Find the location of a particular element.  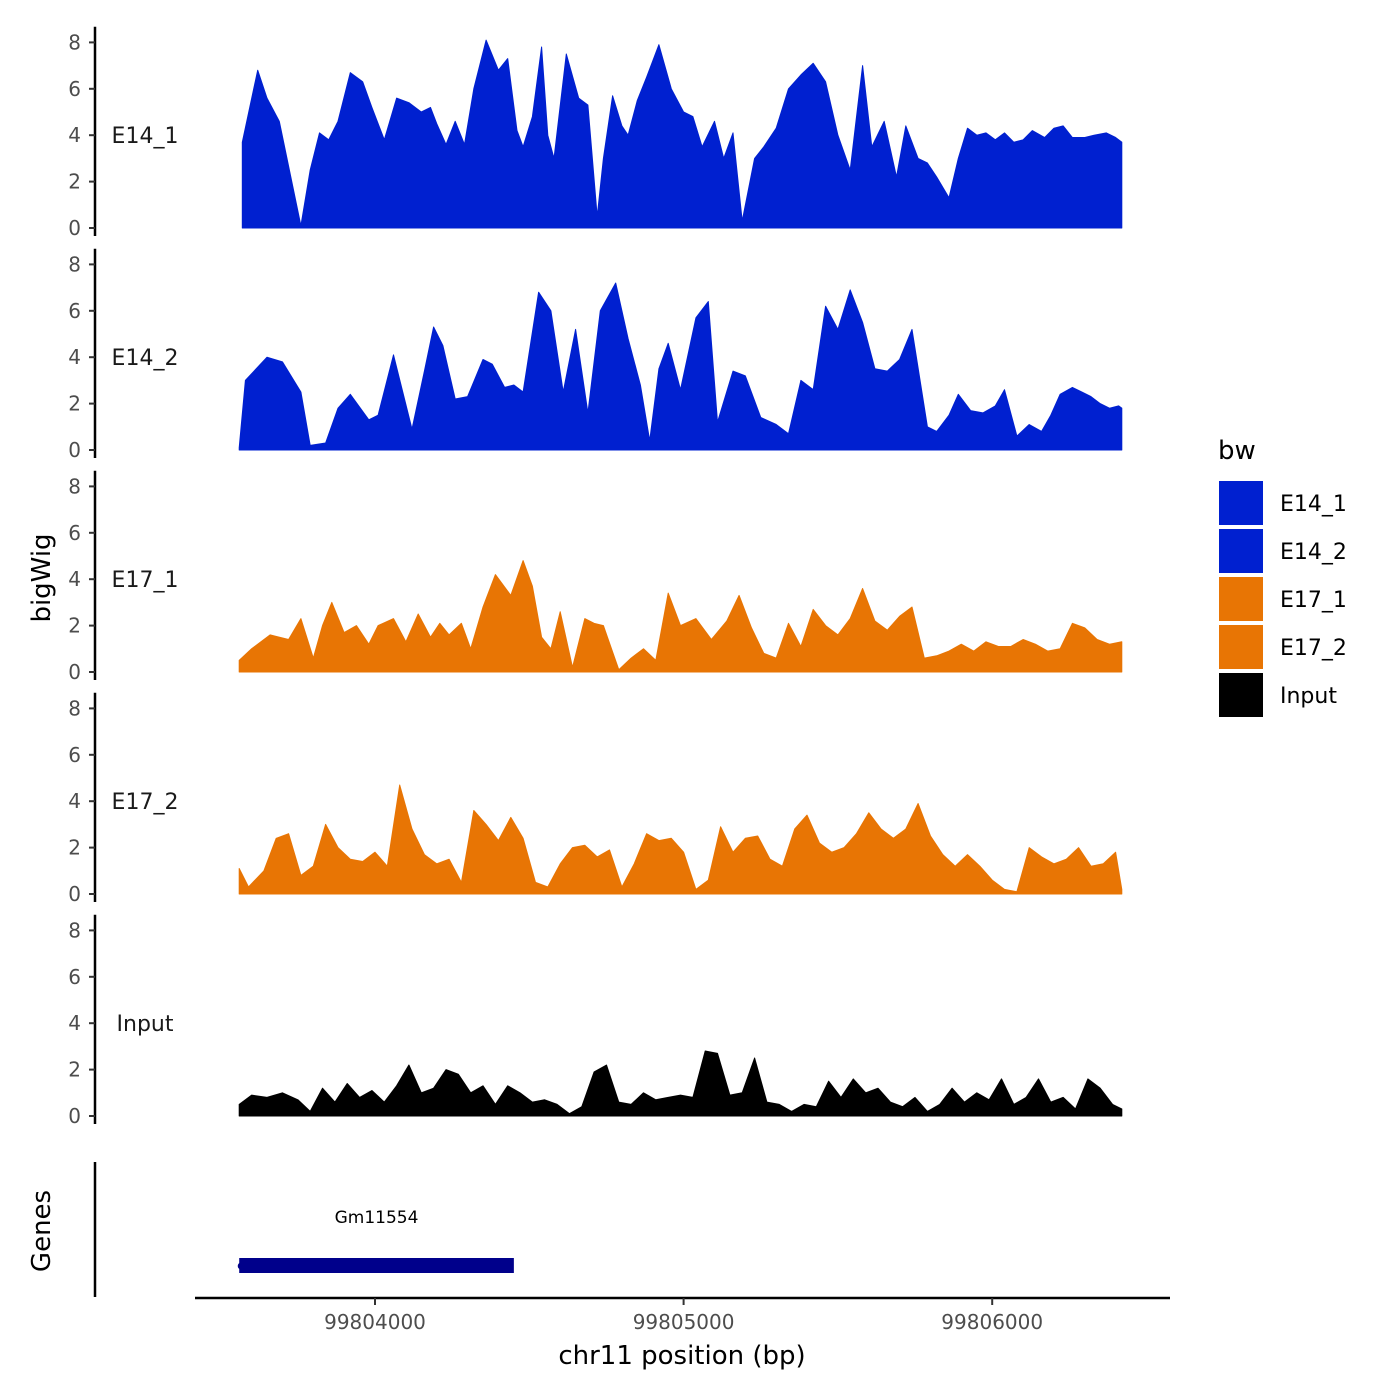

track-e14-2: 0 2 4 6 8 E14_2 is located at coordinates (595, 355).